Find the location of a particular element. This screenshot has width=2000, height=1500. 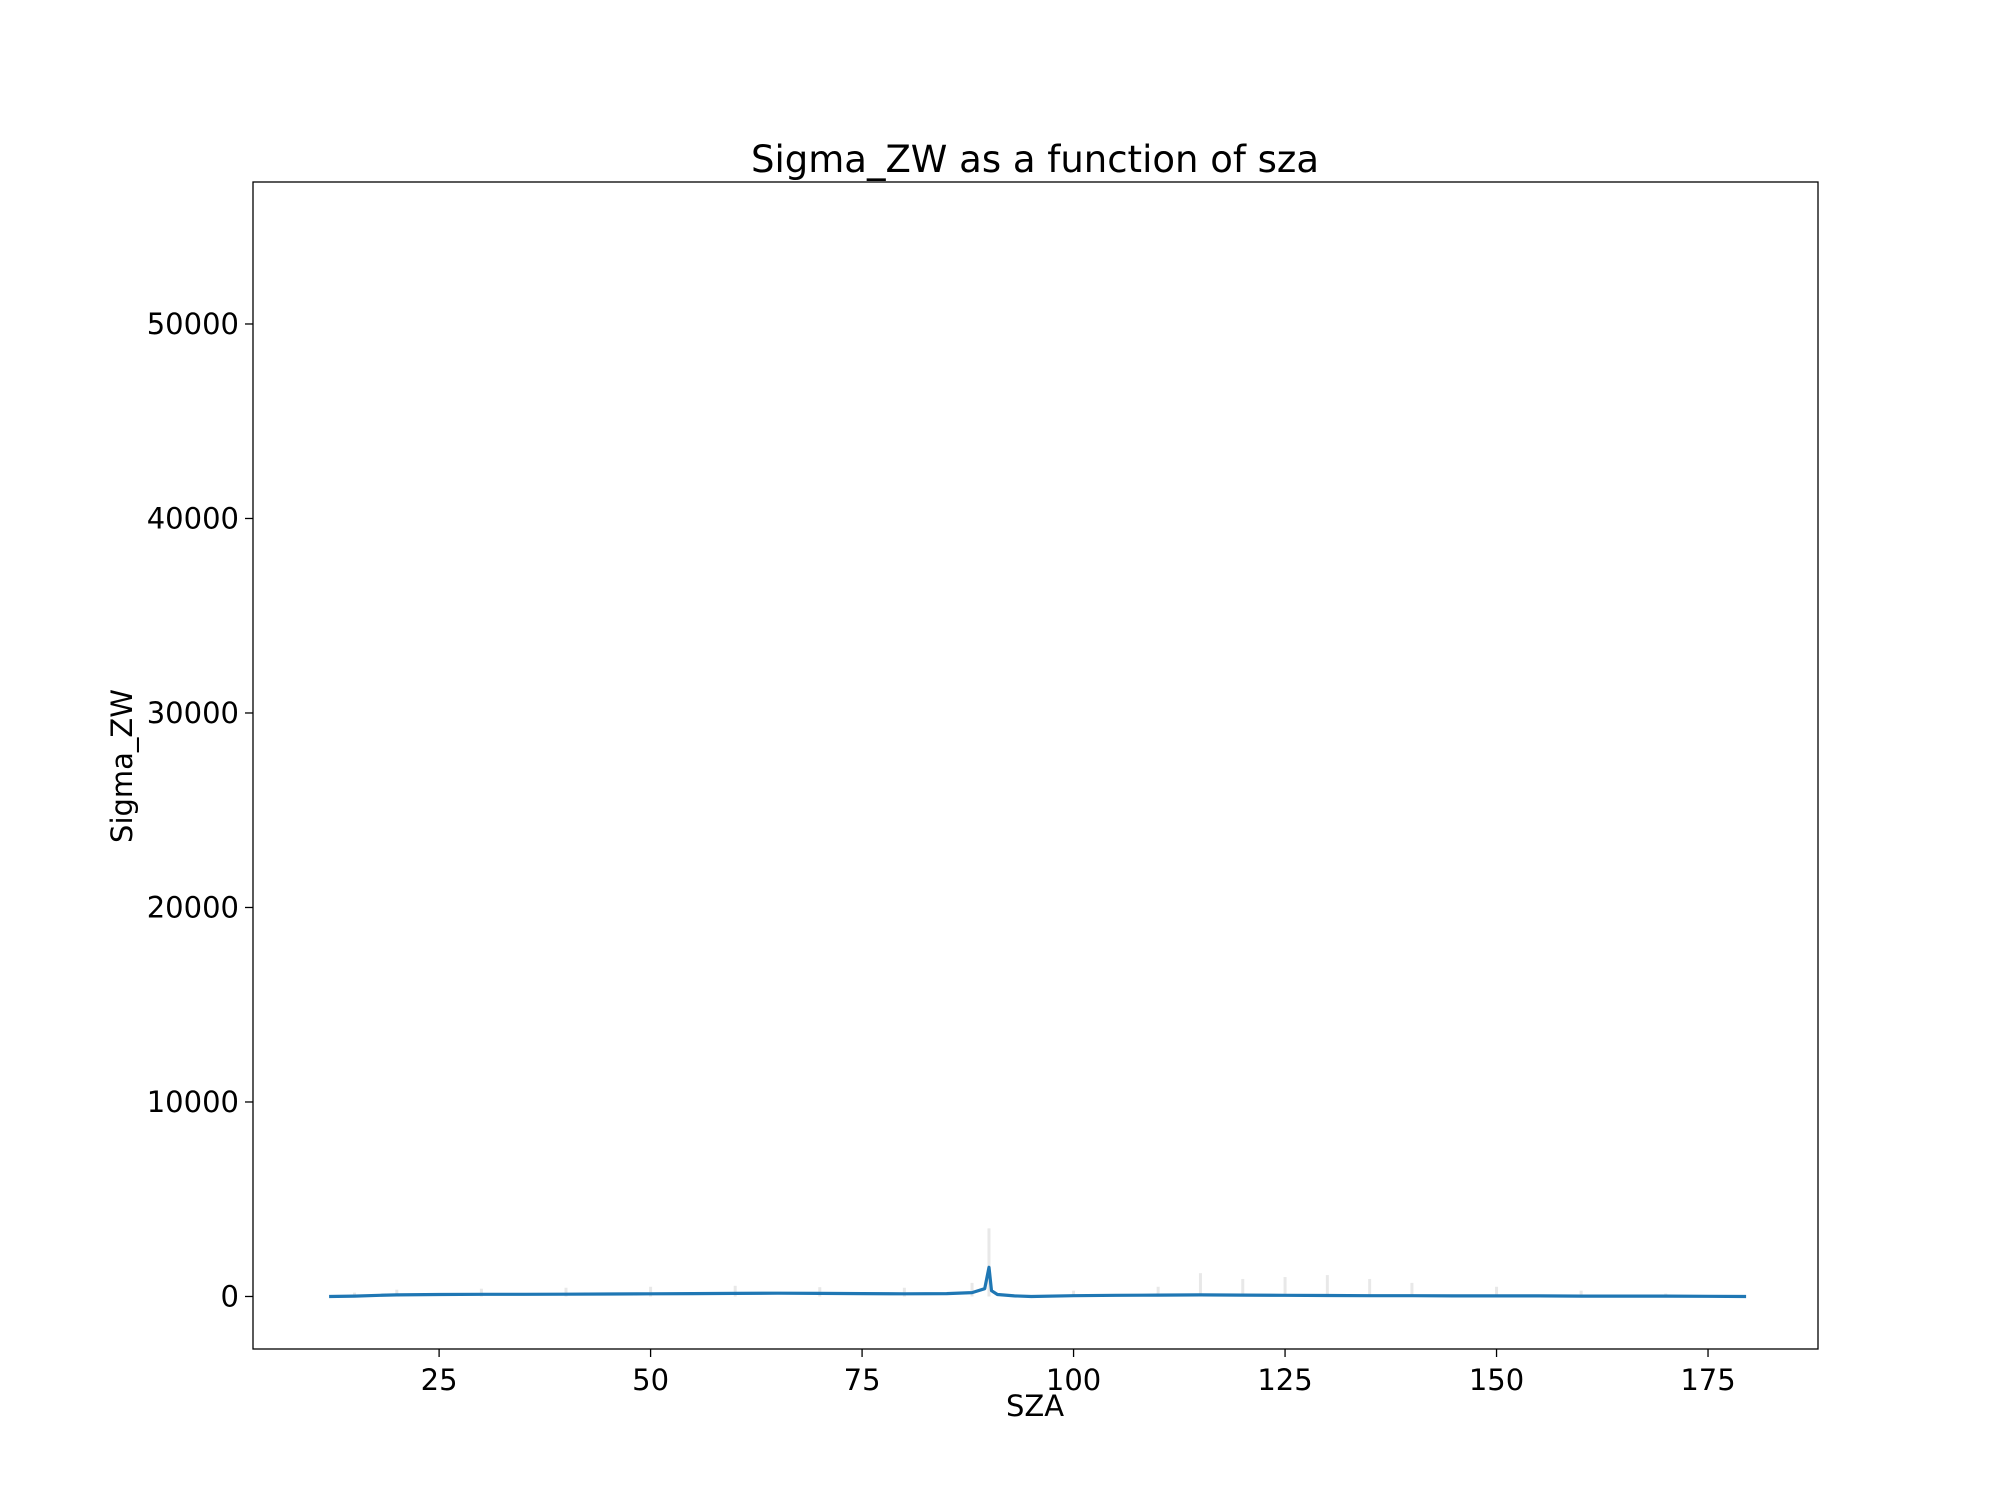

y-tick-label: 50000 is located at coordinates (193, 324).